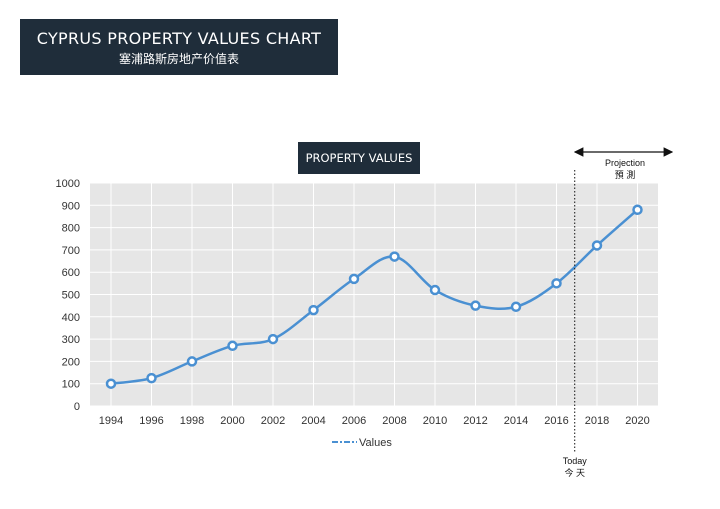 Image resolution: width=720 pixels, height=509 pixels. What do you see at coordinates (111, 421) in the screenshot?
I see `x-tick-label: 1994` at bounding box center [111, 421].